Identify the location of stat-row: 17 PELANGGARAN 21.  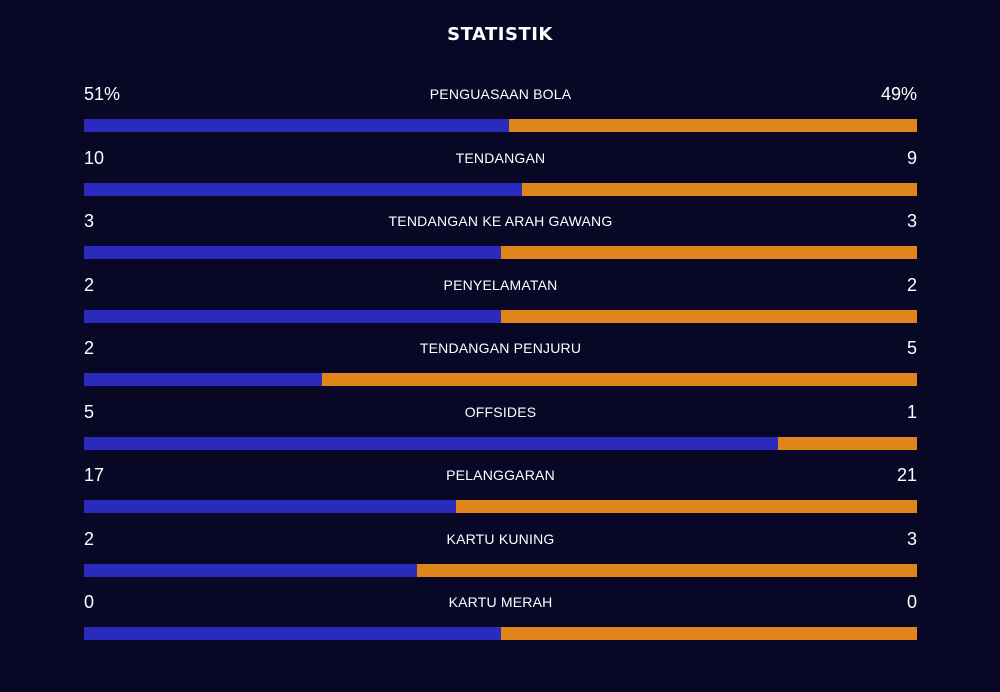
(500, 493).